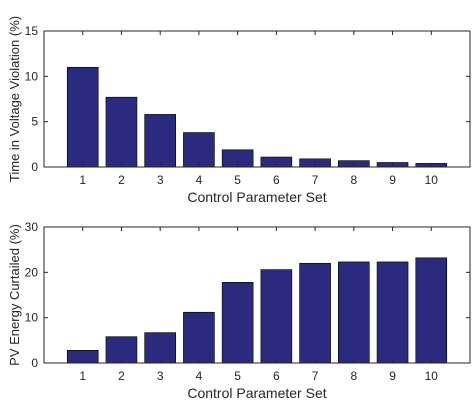  What do you see at coordinates (32, 227) in the screenshot?
I see `y-tick-label: 30` at bounding box center [32, 227].